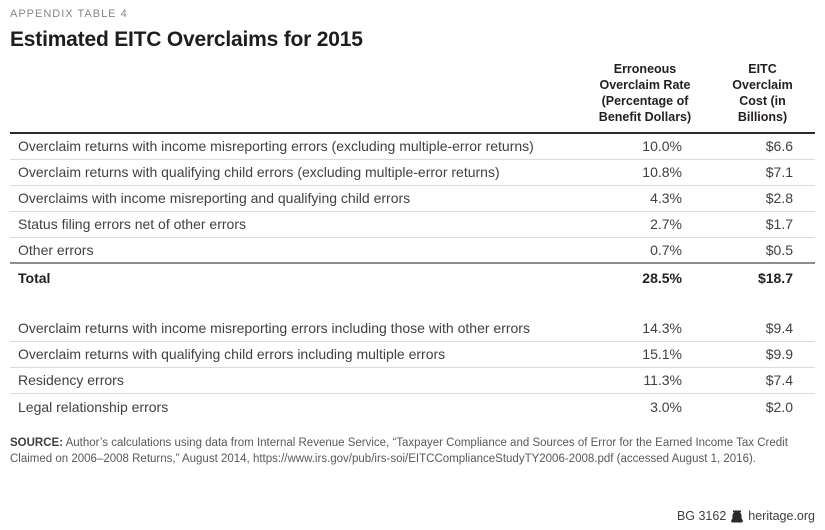 This screenshot has height=530, width=825. What do you see at coordinates (779, 354) in the screenshot?
I see `cost-value: $9.9` at bounding box center [779, 354].